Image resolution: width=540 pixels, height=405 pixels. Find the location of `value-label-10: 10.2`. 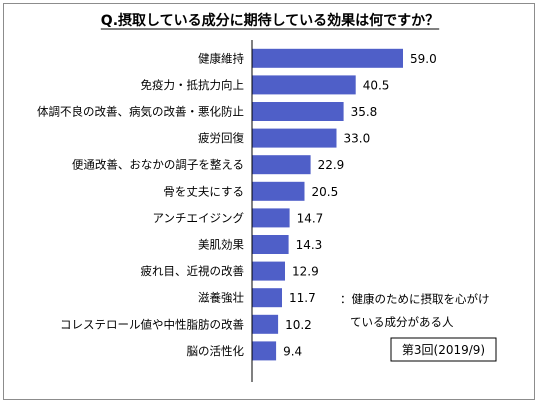

value-label-10: 10.2 is located at coordinates (298, 325).